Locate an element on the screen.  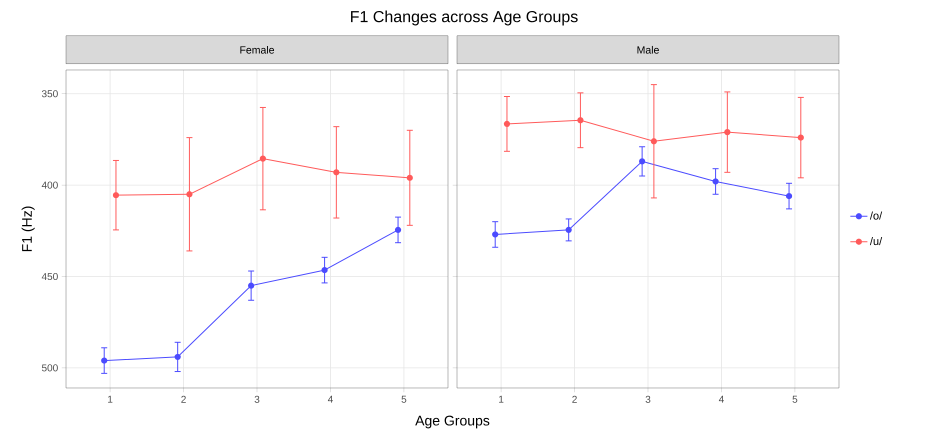
legend-label: /o/ is located at coordinates (876, 216).